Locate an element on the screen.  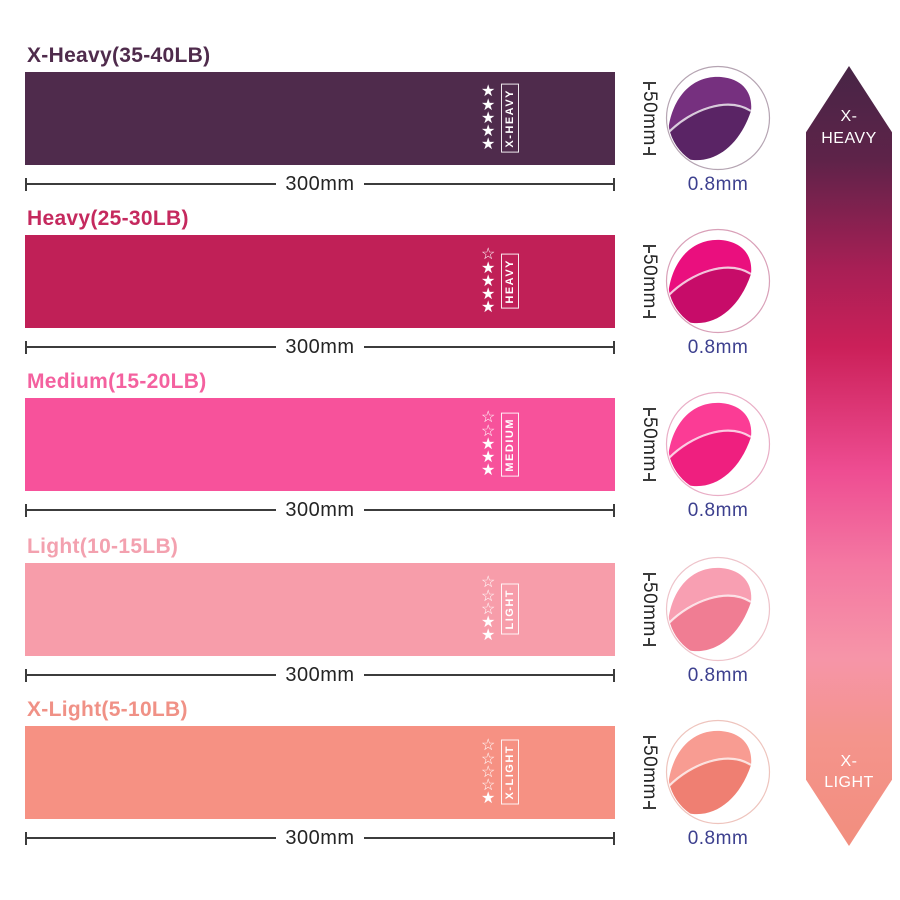
band-title: X-Heavy(35-40LB) is located at coordinates (119, 55).